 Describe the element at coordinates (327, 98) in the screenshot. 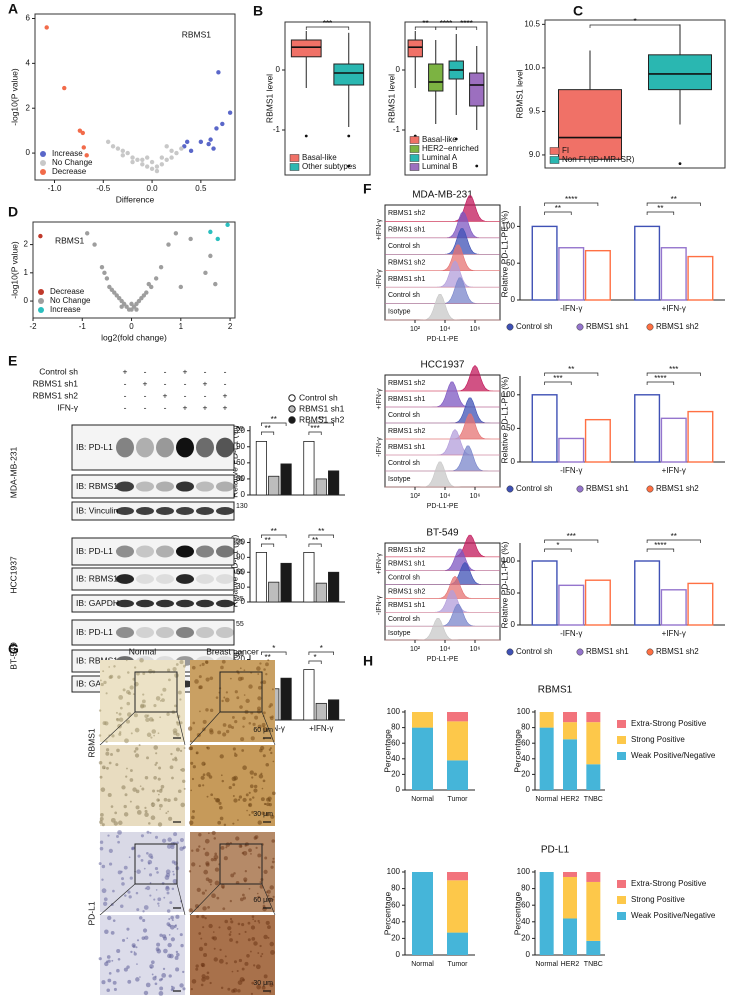

I see `plot-frame` at that location.